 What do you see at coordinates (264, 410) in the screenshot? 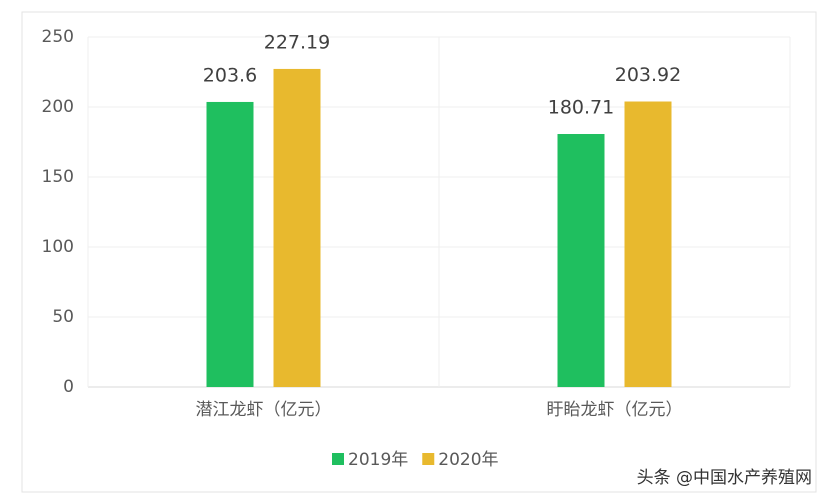
I see `x-tick-label: 潜江龙虾（亿元）` at bounding box center [264, 410].